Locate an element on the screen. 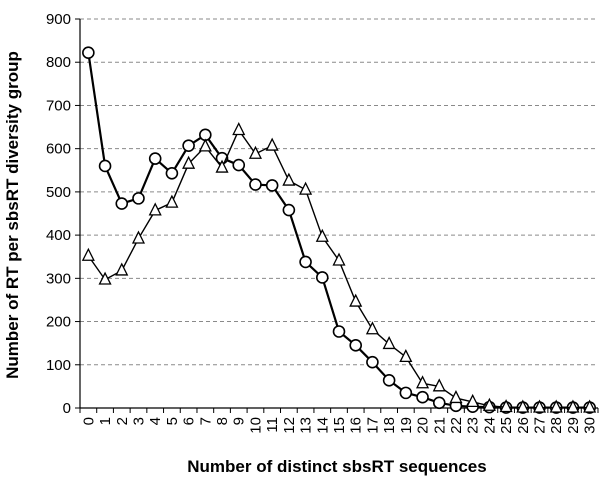  x-tick-label: 12 is located at coordinates (289, 425).